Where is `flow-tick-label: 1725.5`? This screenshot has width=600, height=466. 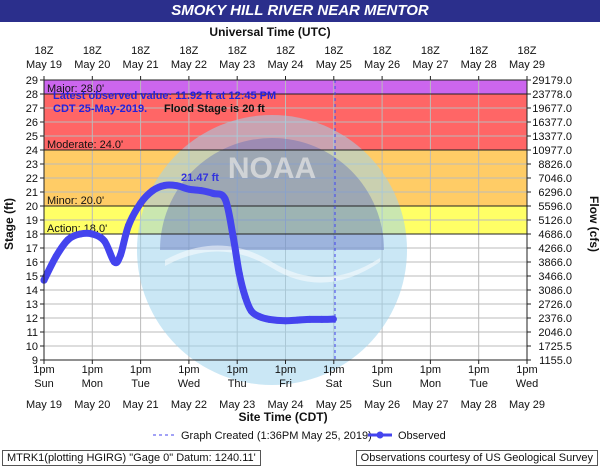
flow-tick-label: 1725.5 is located at coordinates (555, 347).